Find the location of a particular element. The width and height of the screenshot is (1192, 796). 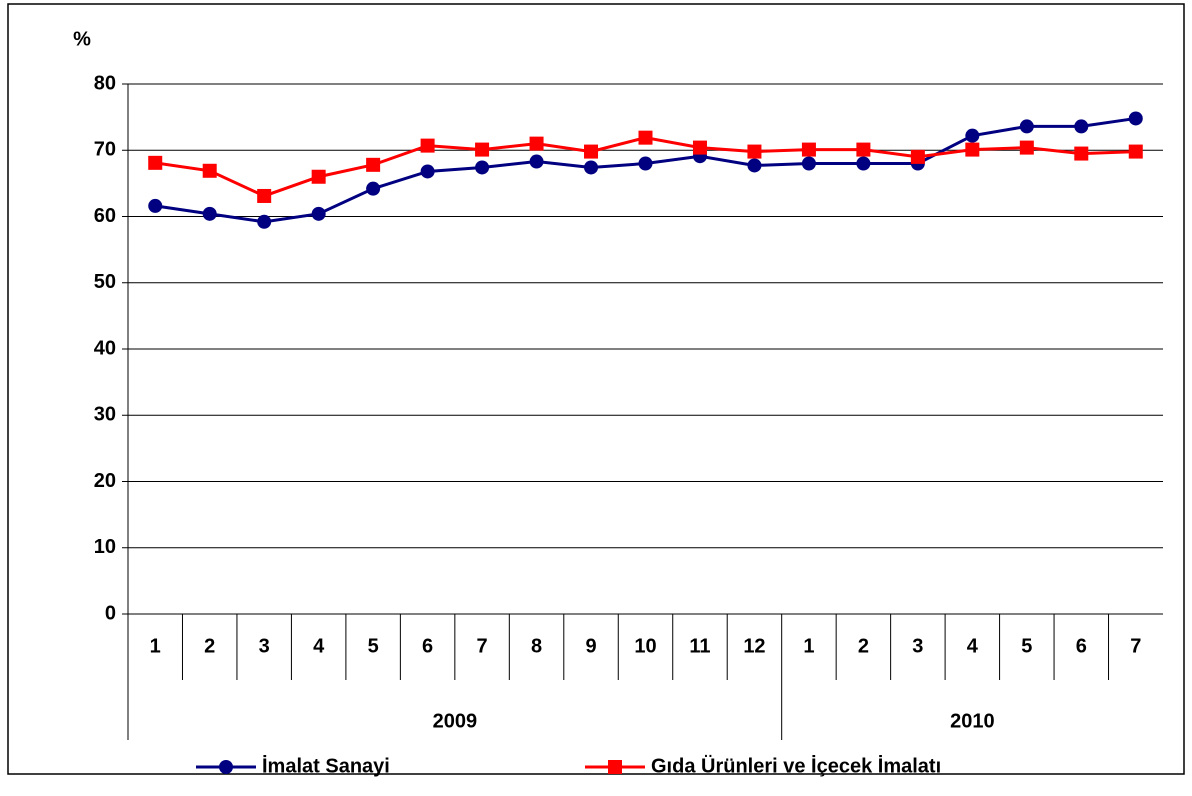

x-tick-label: 12 is located at coordinates (754, 646).